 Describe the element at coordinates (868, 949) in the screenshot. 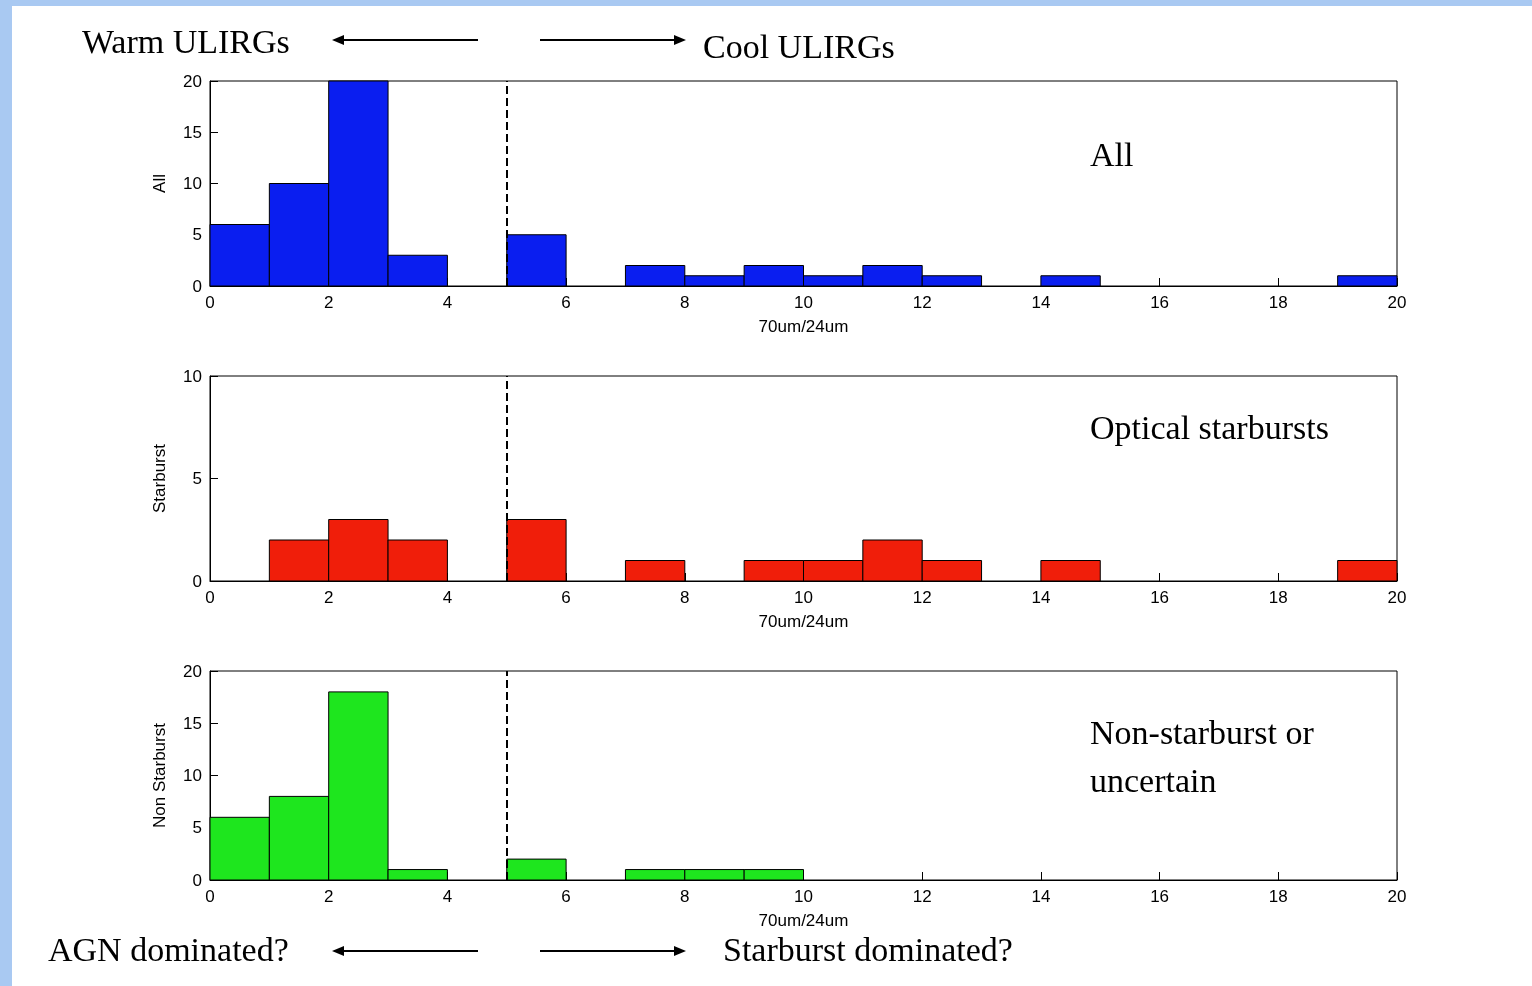

I see `text: Starburst dominated?` at that location.